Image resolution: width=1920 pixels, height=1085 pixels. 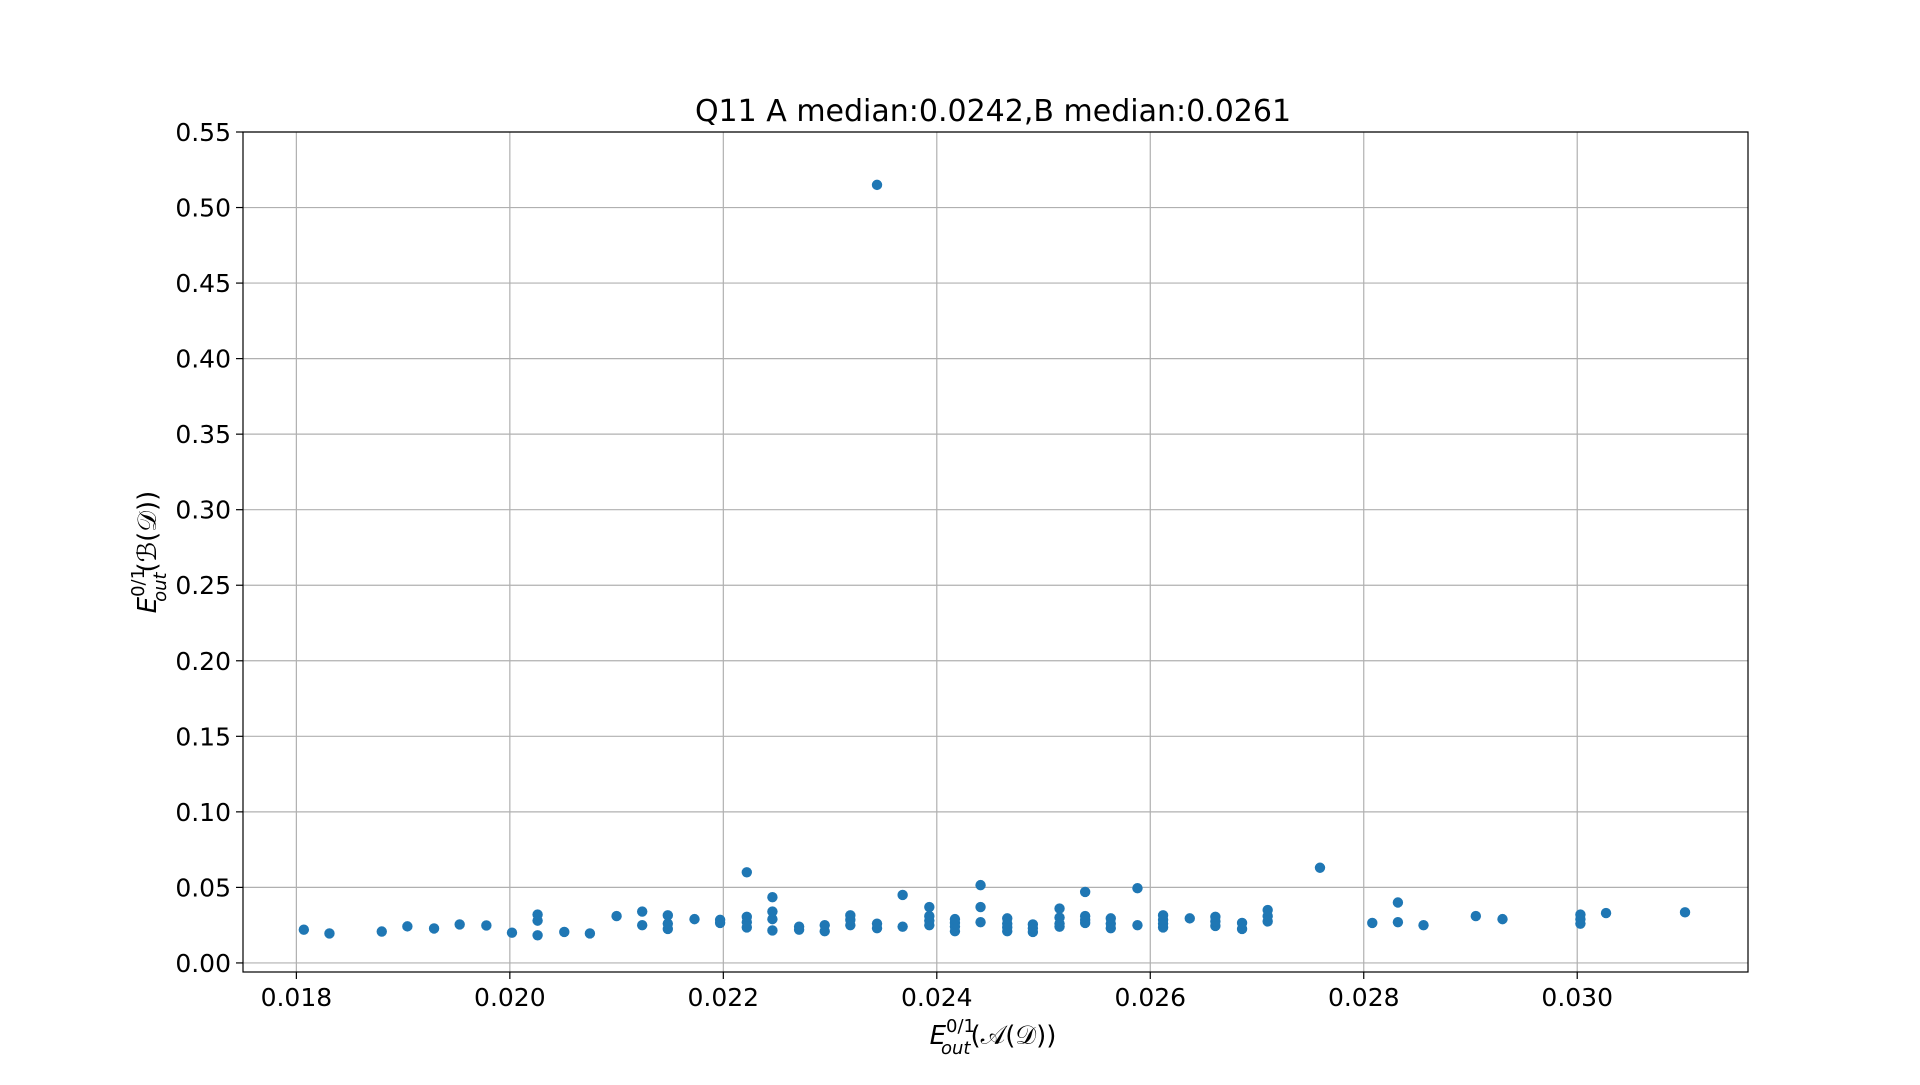 What do you see at coordinates (956, 1048) in the screenshot?
I see `x-axis-label-sub: out` at bounding box center [956, 1048].